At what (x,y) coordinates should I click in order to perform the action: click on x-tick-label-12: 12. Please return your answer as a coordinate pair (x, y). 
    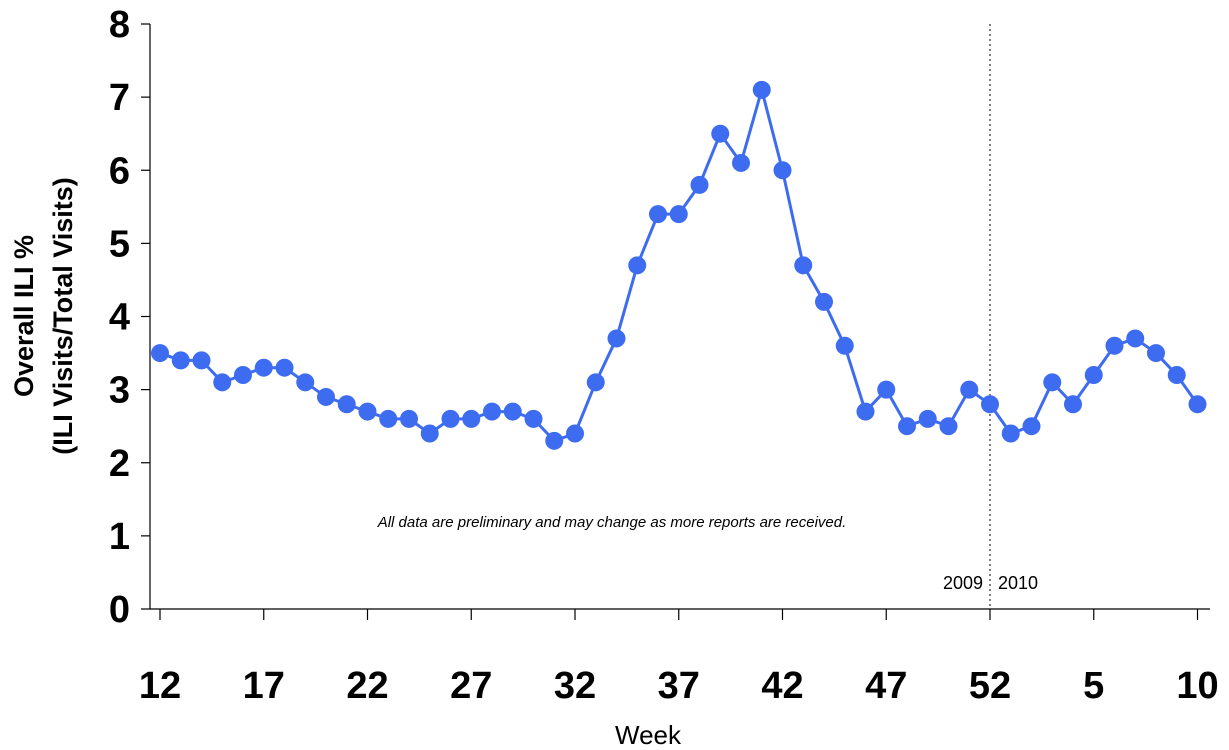
    Looking at the image, I should click on (160, 686).